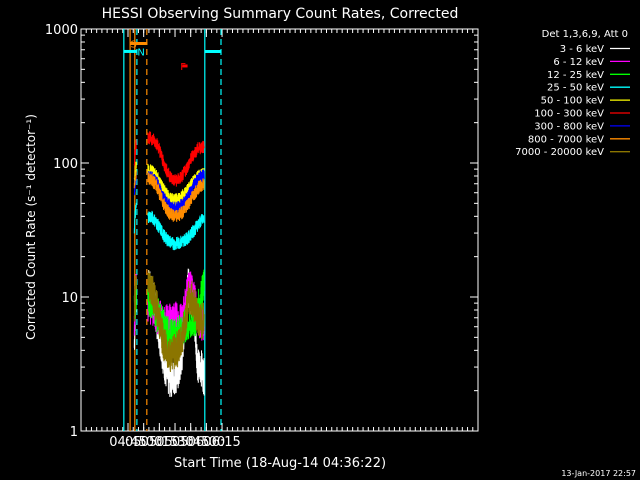  I want to click on x-tick-label: 05:00, so click(143, 442).